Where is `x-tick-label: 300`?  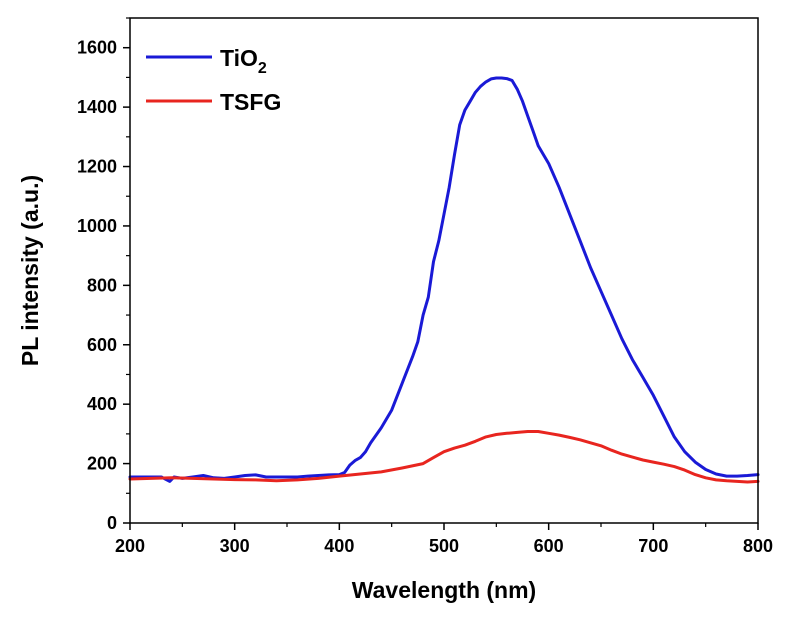 x-tick-label: 300 is located at coordinates (235, 546).